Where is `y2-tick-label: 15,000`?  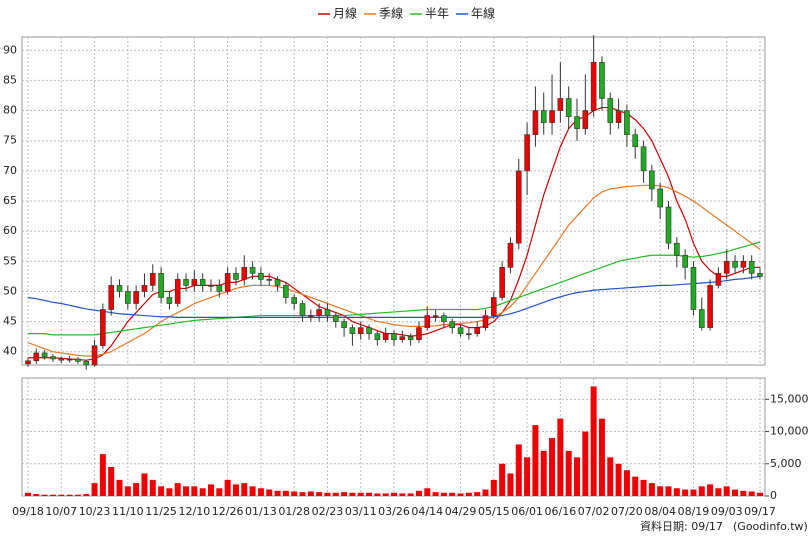
y2-tick-label: 15,000 is located at coordinates (789, 398).